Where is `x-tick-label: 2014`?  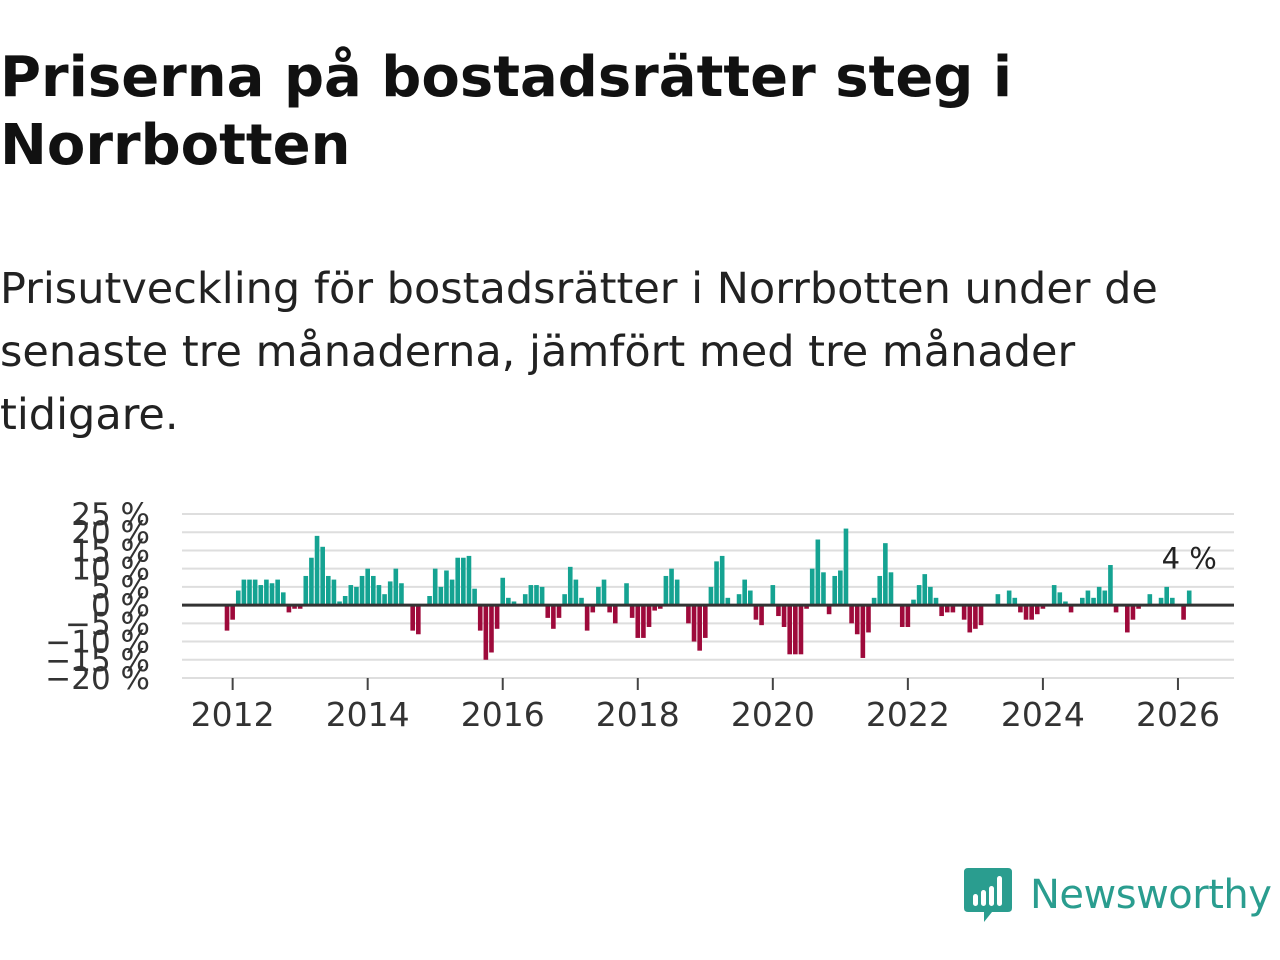
x-tick-label: 2014 is located at coordinates (368, 714).